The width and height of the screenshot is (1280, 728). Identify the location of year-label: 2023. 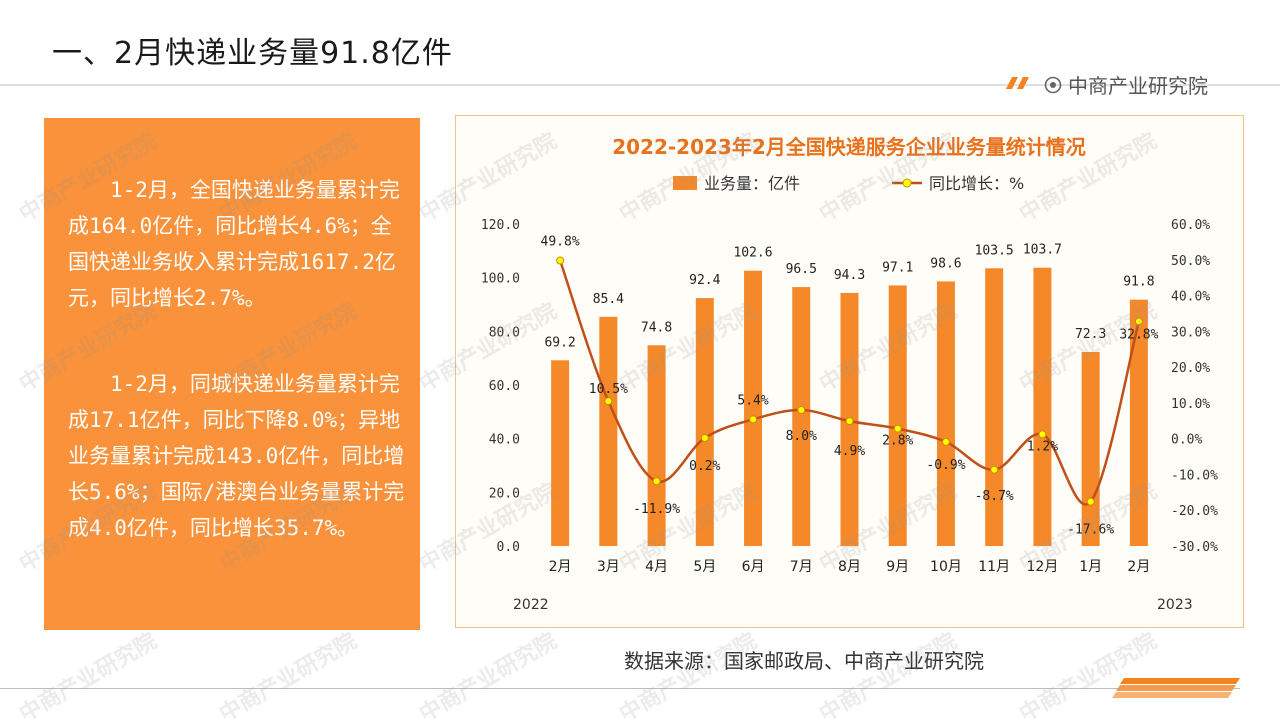
(1175, 605).